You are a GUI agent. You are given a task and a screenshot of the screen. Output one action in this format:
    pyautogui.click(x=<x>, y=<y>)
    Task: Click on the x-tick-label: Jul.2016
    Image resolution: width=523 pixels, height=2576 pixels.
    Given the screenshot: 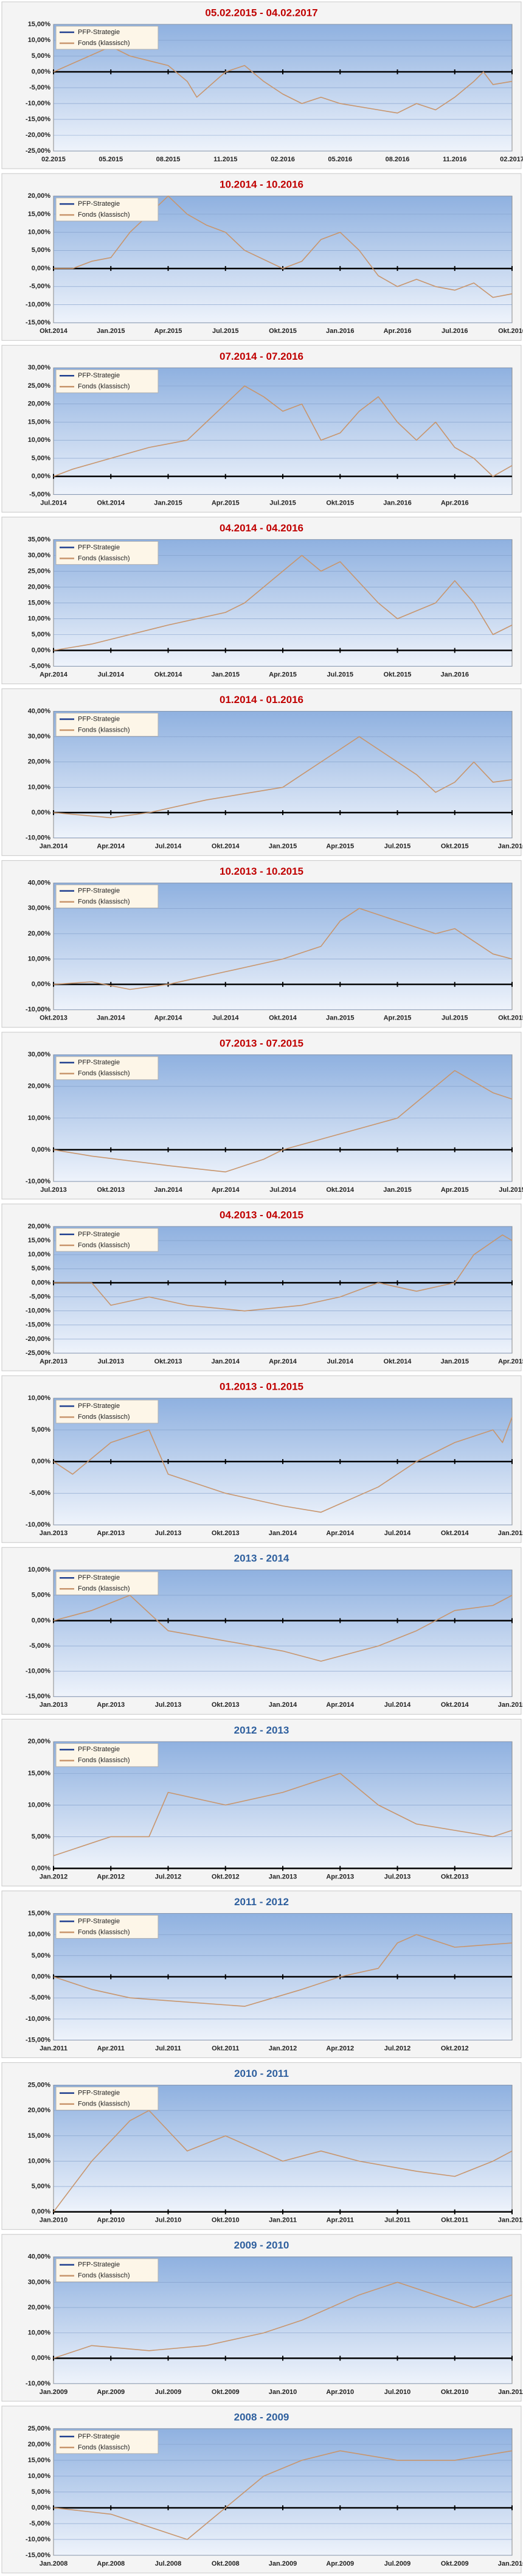 What is the action you would take?
    pyautogui.click(x=455, y=331)
    